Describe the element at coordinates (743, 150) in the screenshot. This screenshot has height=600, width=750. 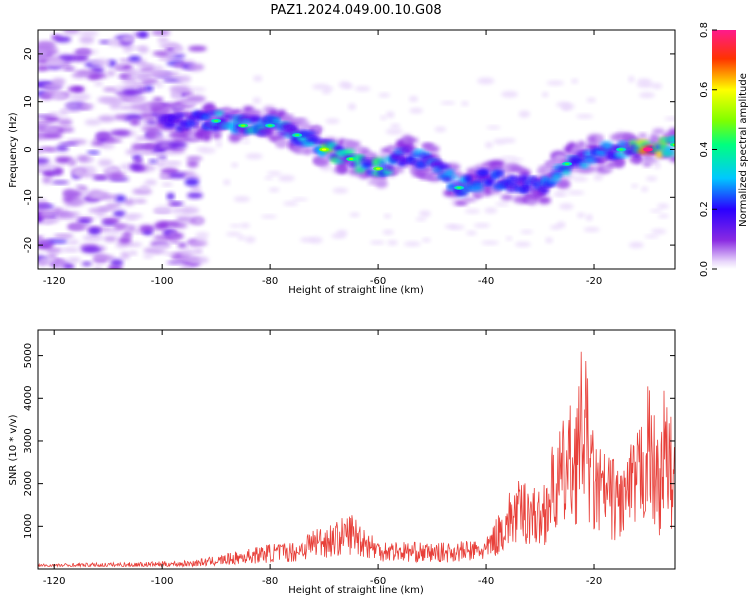
I see `colorbar-label: Normalized spectral amplitude` at that location.